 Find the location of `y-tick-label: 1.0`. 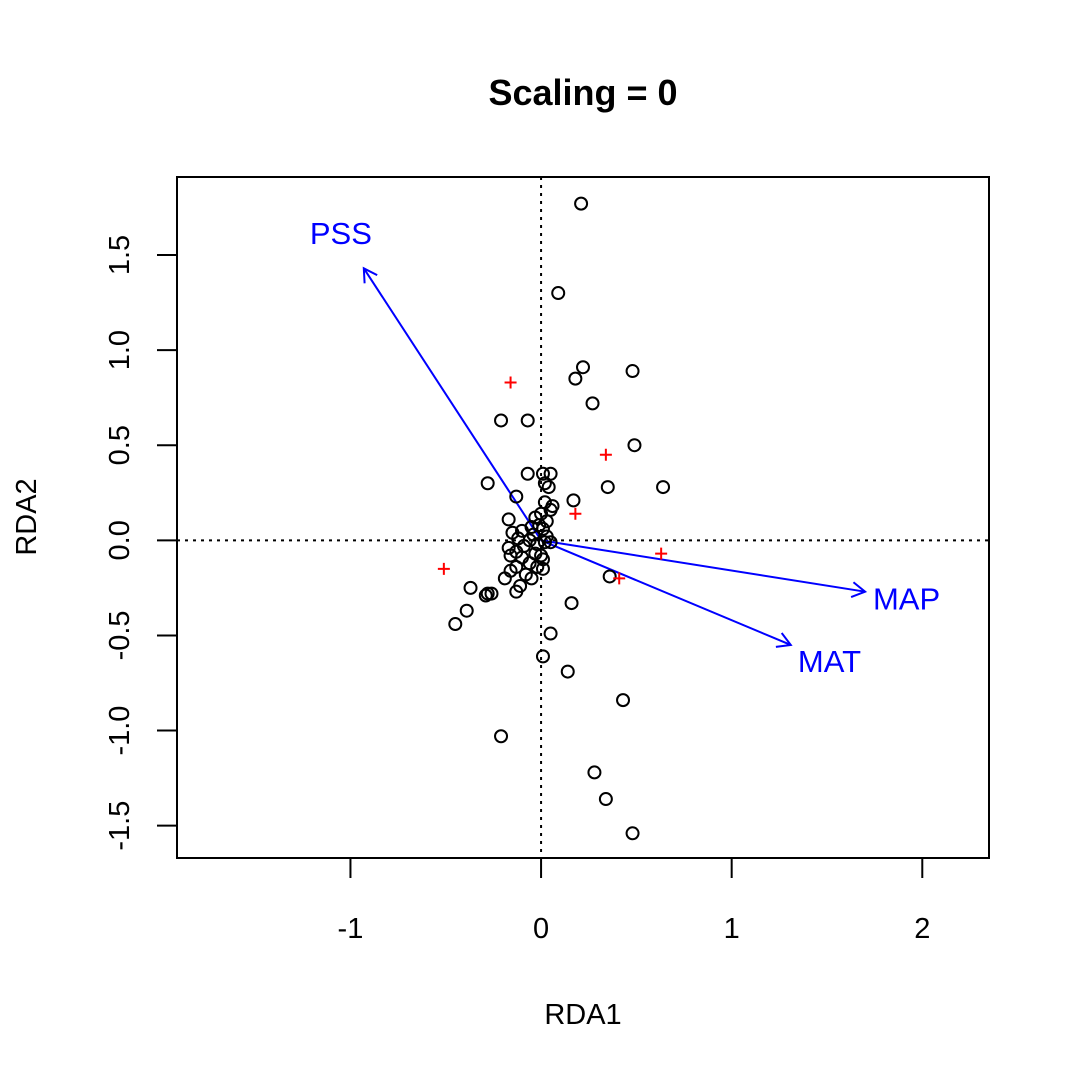

y-tick-label: 1.0 is located at coordinates (120, 350).